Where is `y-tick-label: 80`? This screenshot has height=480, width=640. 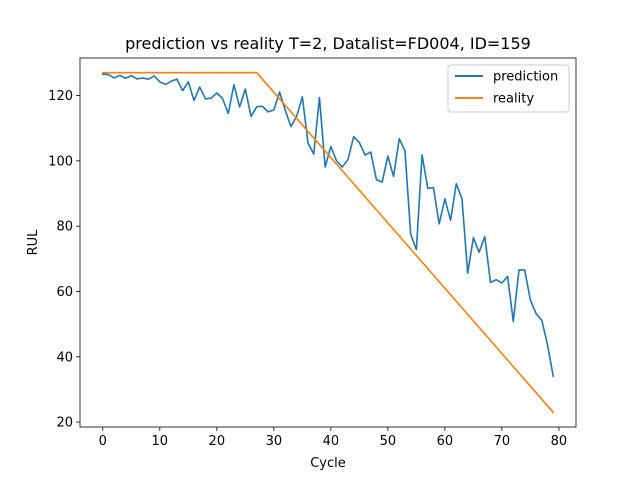 y-tick-label: 80 is located at coordinates (64, 227).